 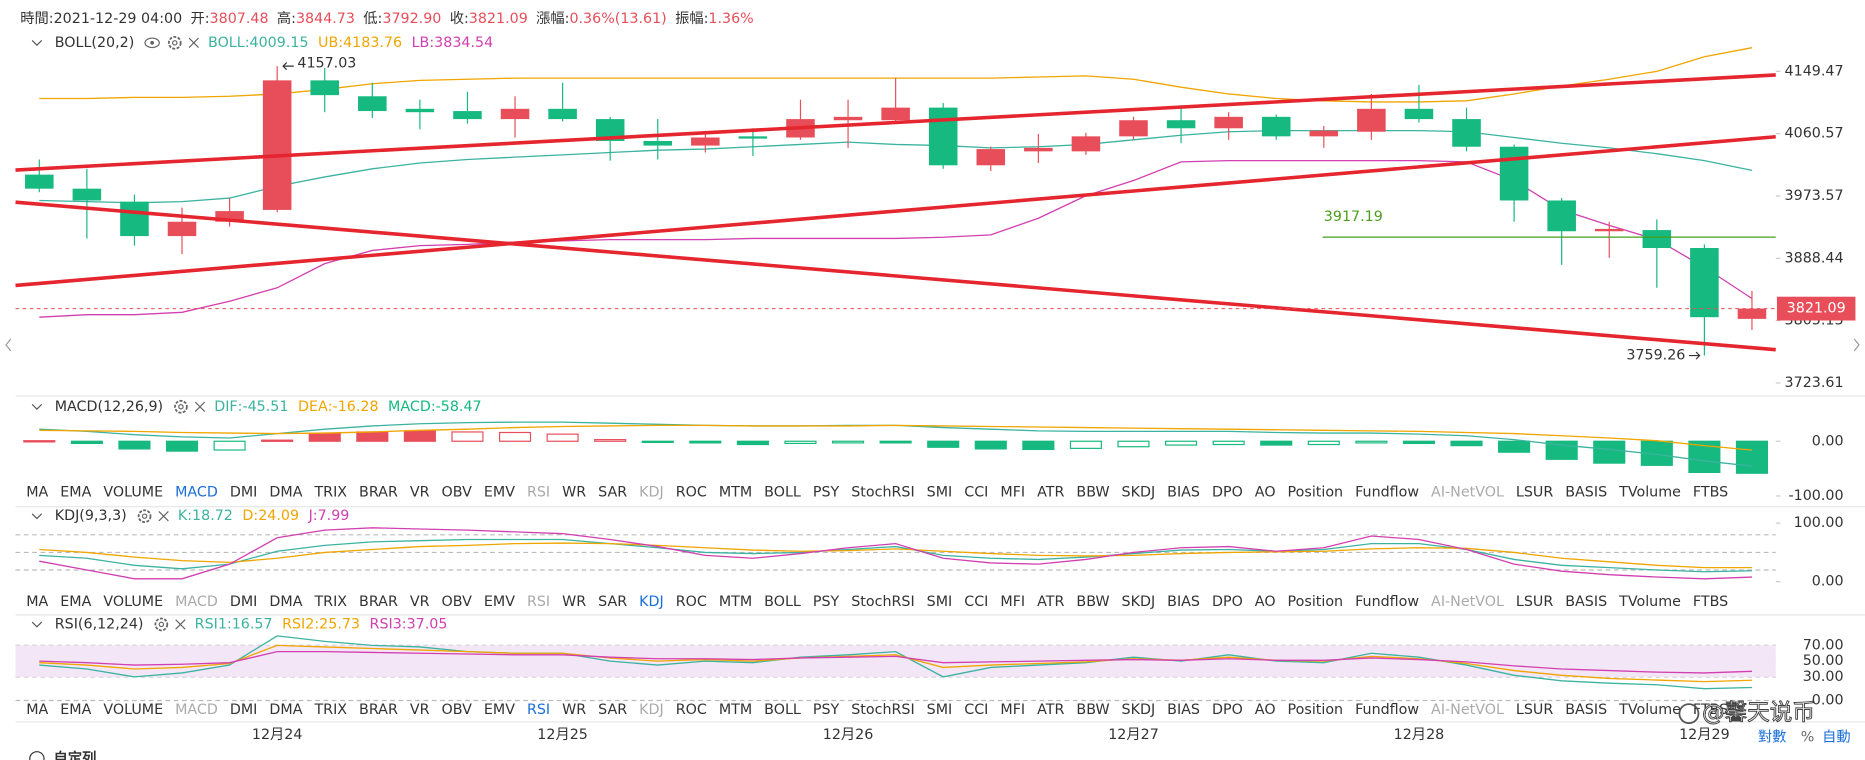 I want to click on indicator-tab: DMA, so click(x=285, y=492).